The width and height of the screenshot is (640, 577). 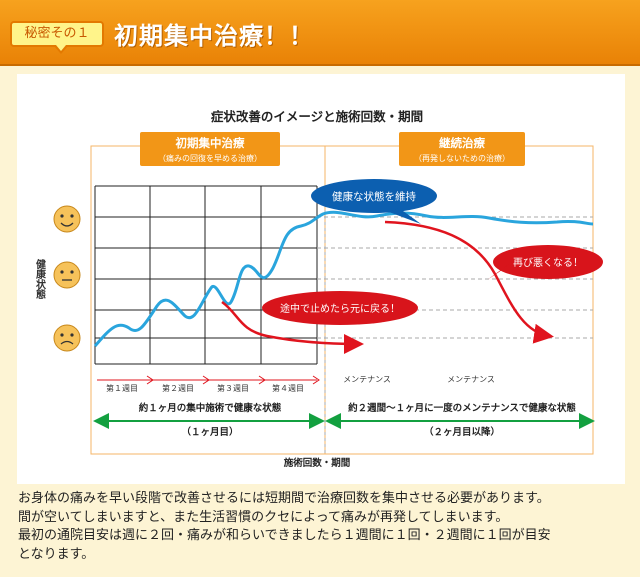 What do you see at coordinates (317, 463) in the screenshot?
I see `x-axis-label: 施術回数・期間` at bounding box center [317, 463].